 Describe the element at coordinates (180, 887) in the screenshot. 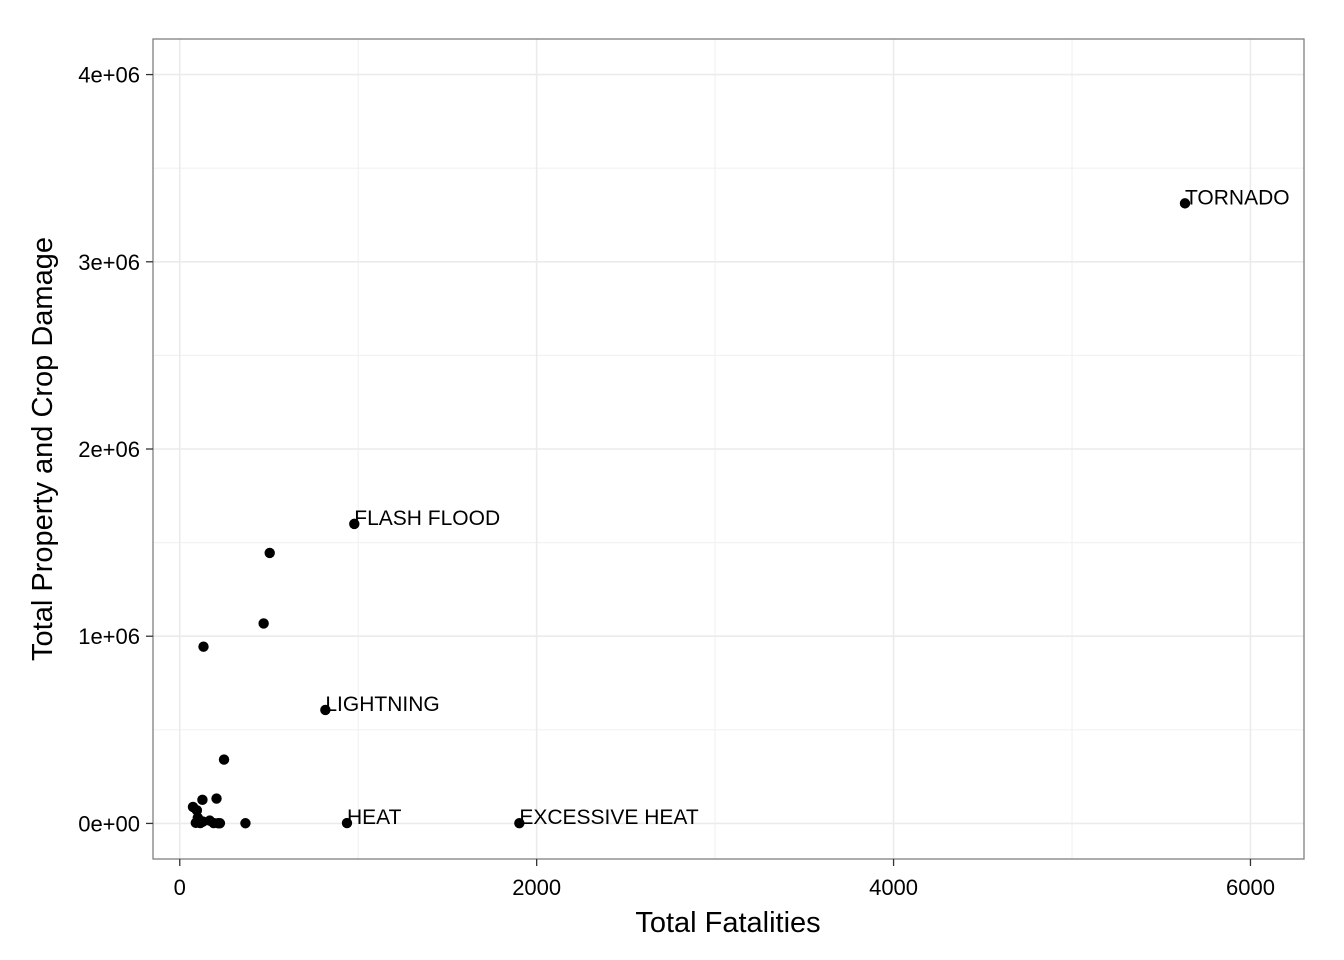

I see `x-tick-label: 0` at that location.